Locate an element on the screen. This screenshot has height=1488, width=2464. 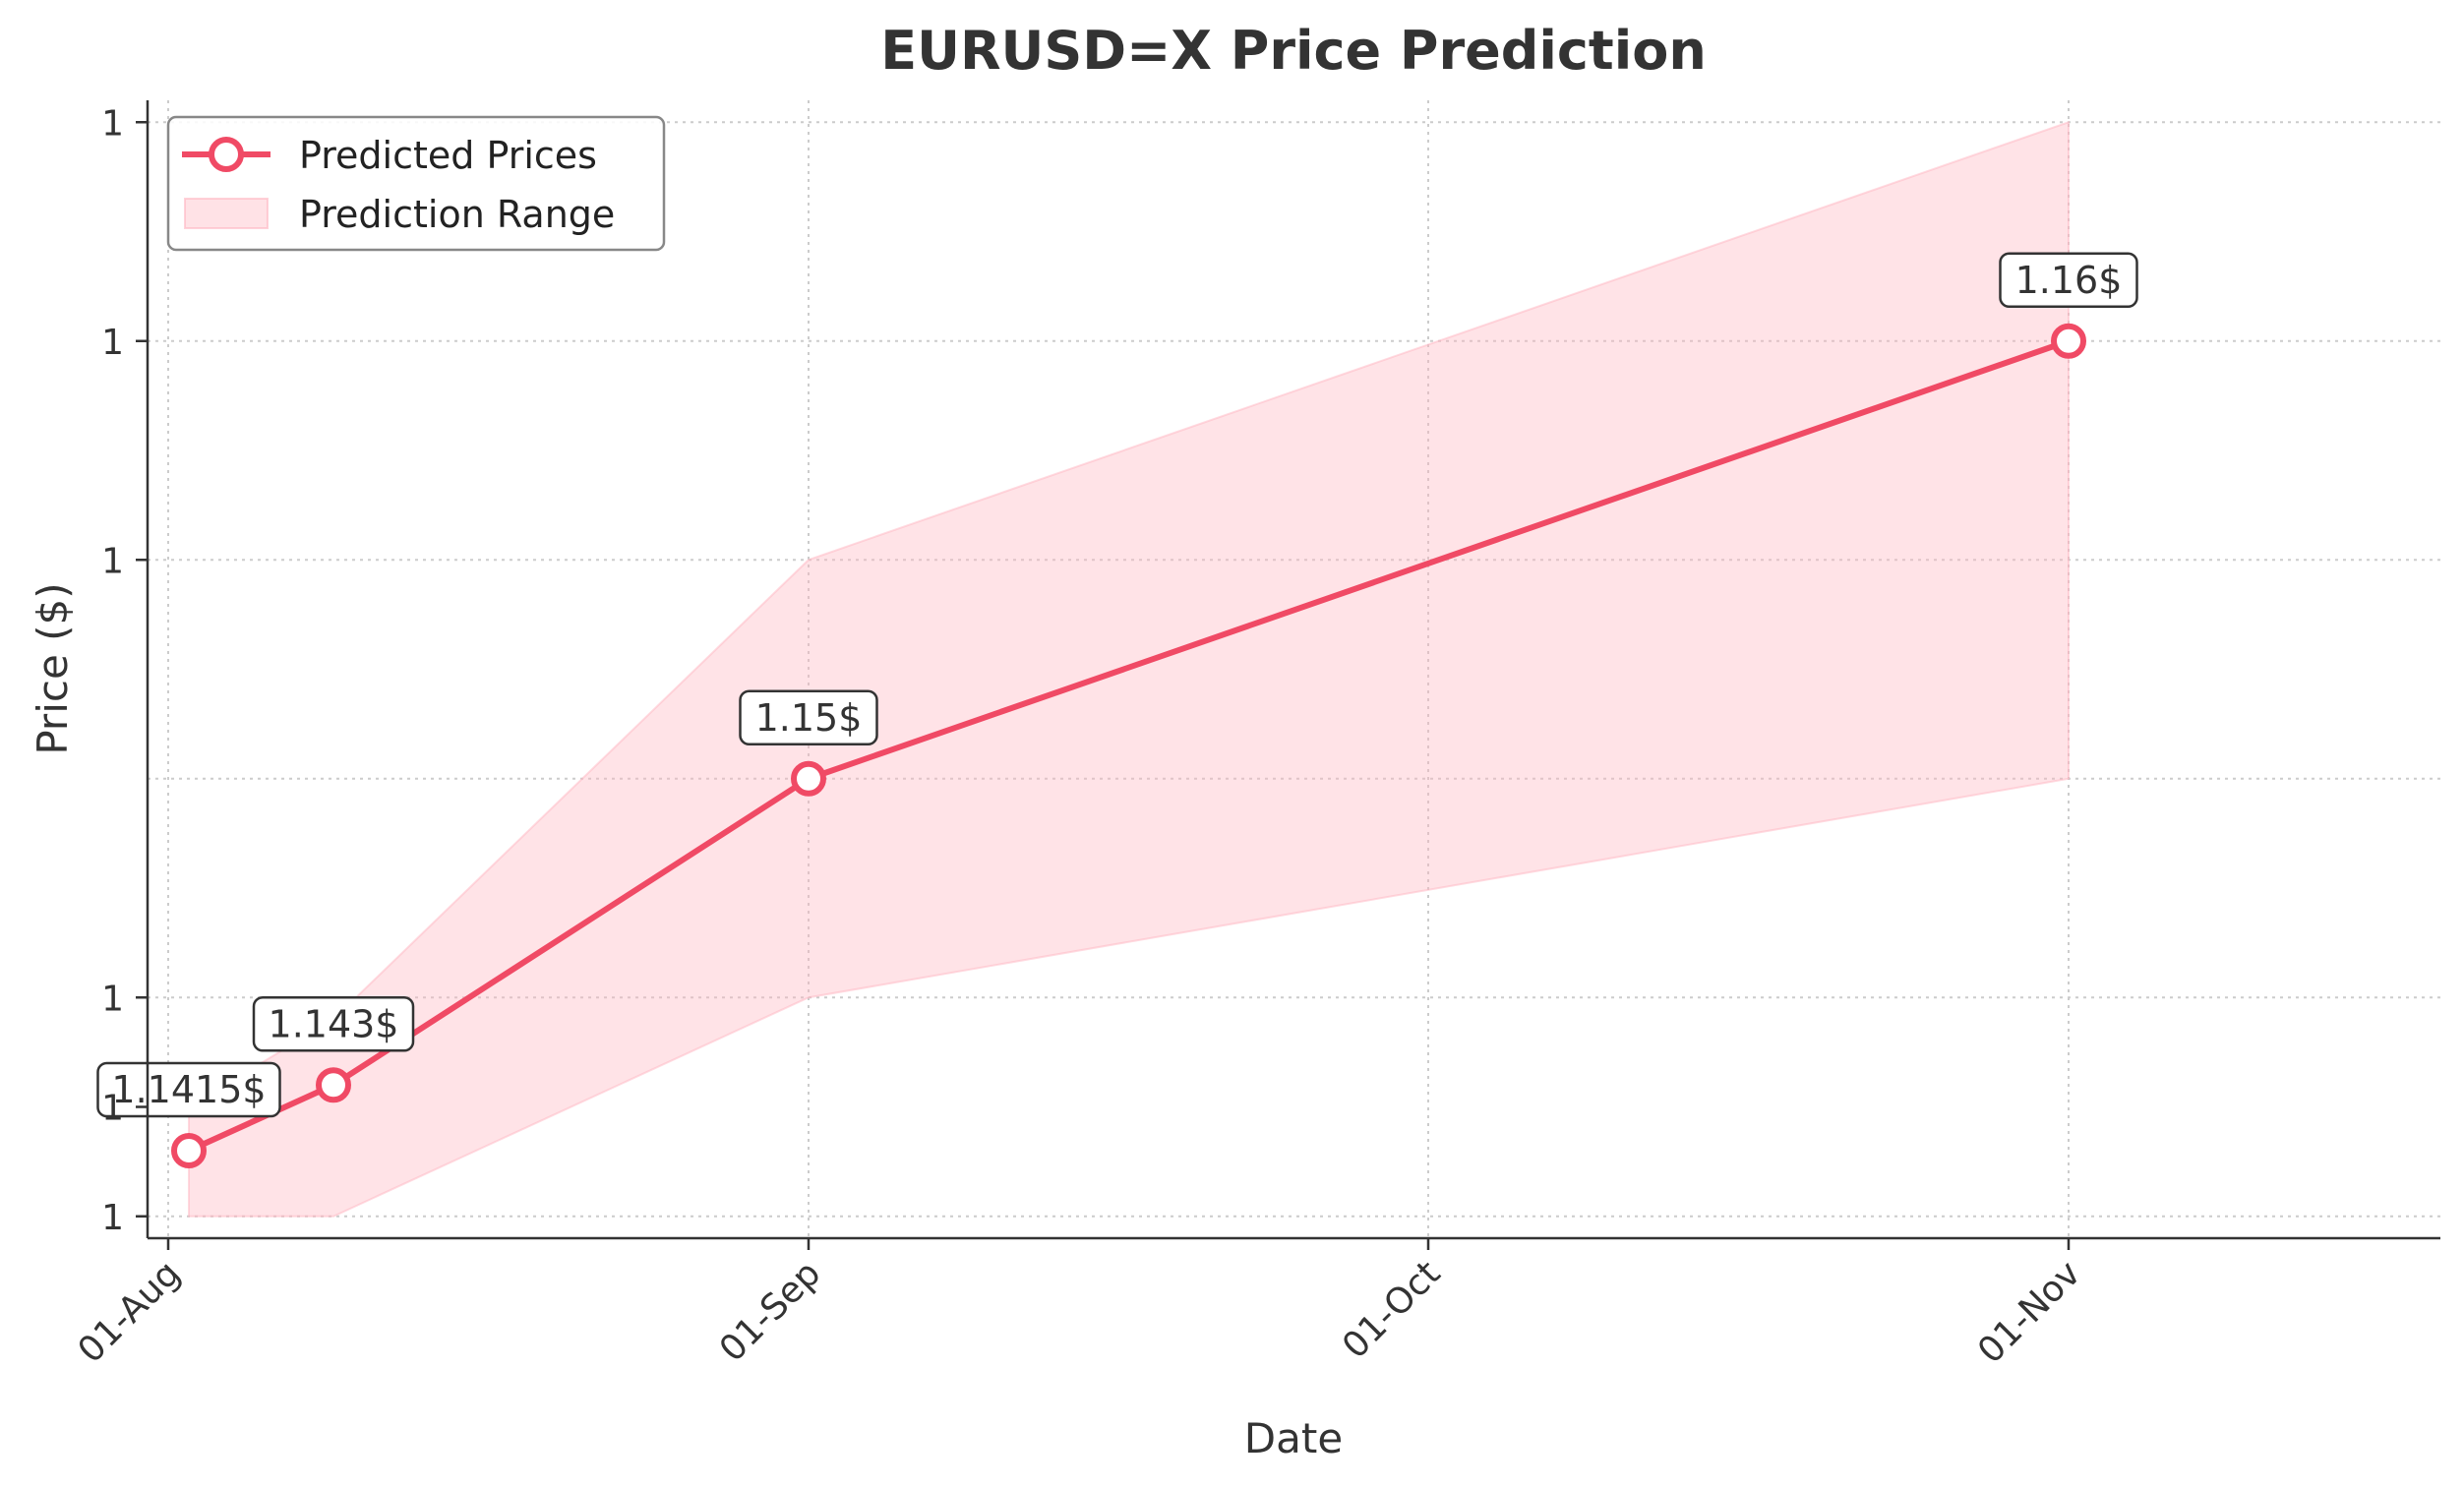
price-annotation-label: 1.16$ is located at coordinates (2069, 280).